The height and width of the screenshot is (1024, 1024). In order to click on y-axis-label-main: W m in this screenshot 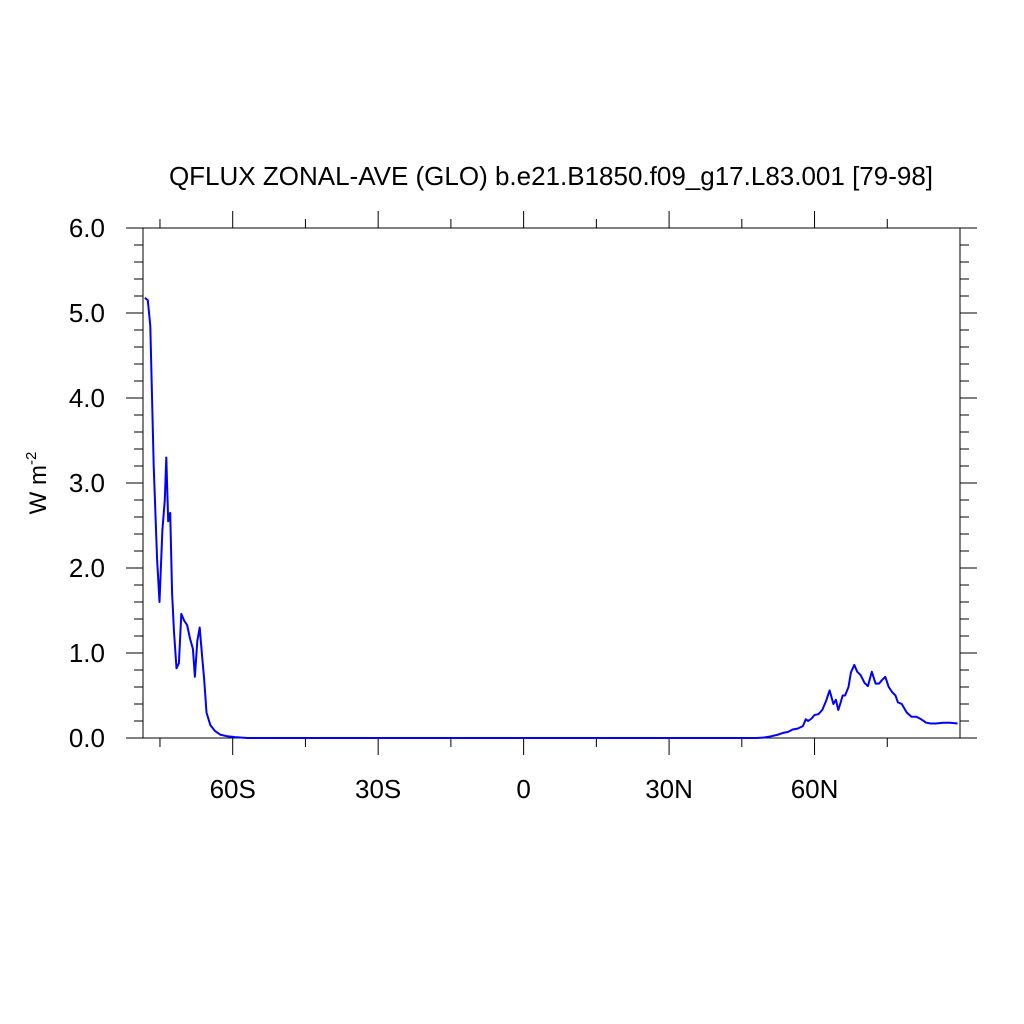, I will do `click(38, 489)`.